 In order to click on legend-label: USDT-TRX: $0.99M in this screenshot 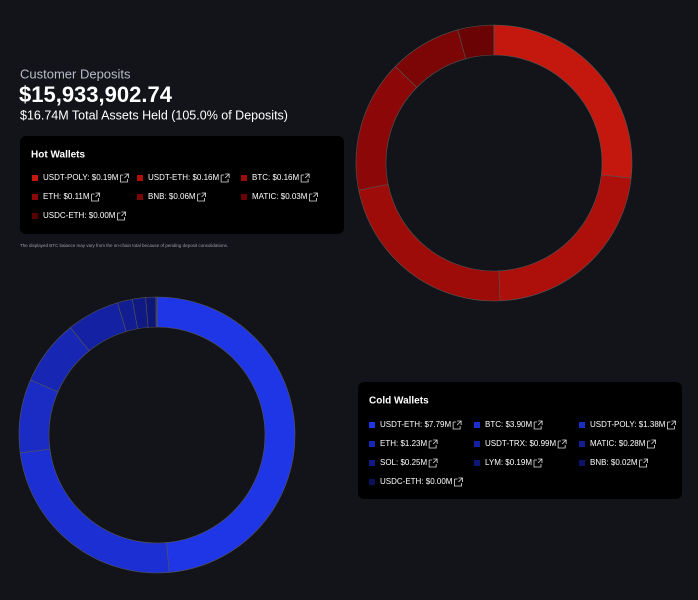, I will do `click(520, 443)`.